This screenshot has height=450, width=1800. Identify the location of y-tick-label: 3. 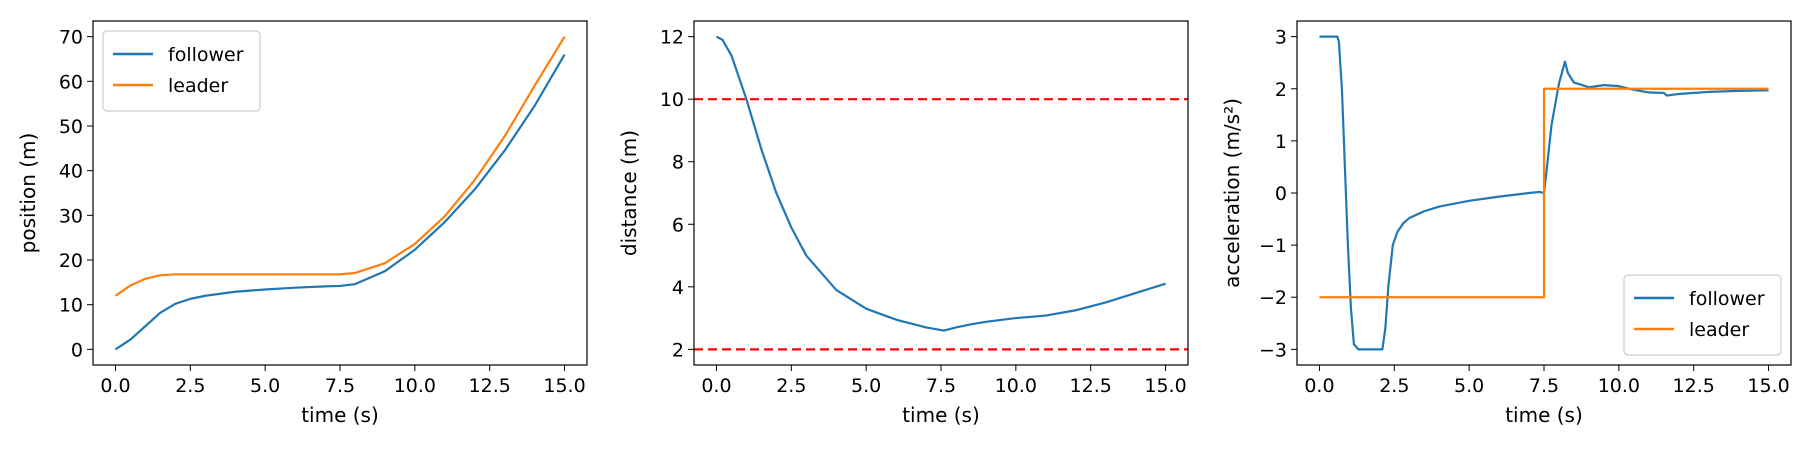
(1281, 38).